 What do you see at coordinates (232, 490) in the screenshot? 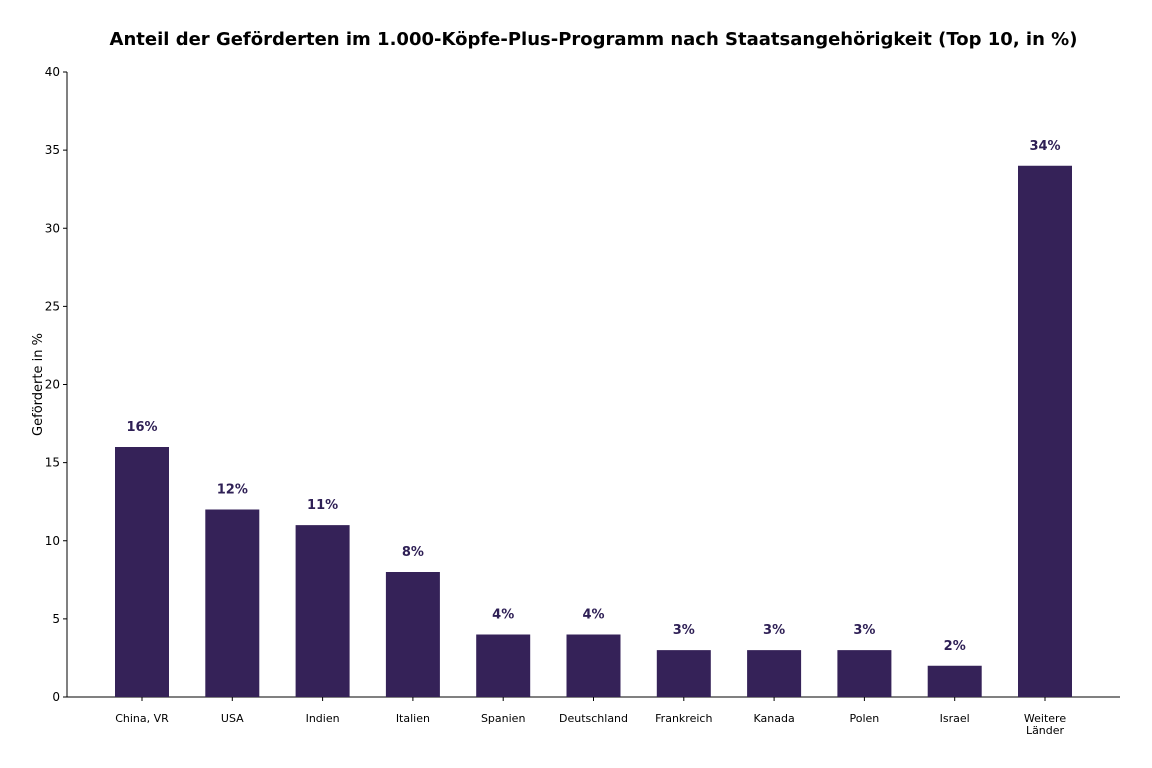
I see `data-label: 12%` at bounding box center [232, 490].